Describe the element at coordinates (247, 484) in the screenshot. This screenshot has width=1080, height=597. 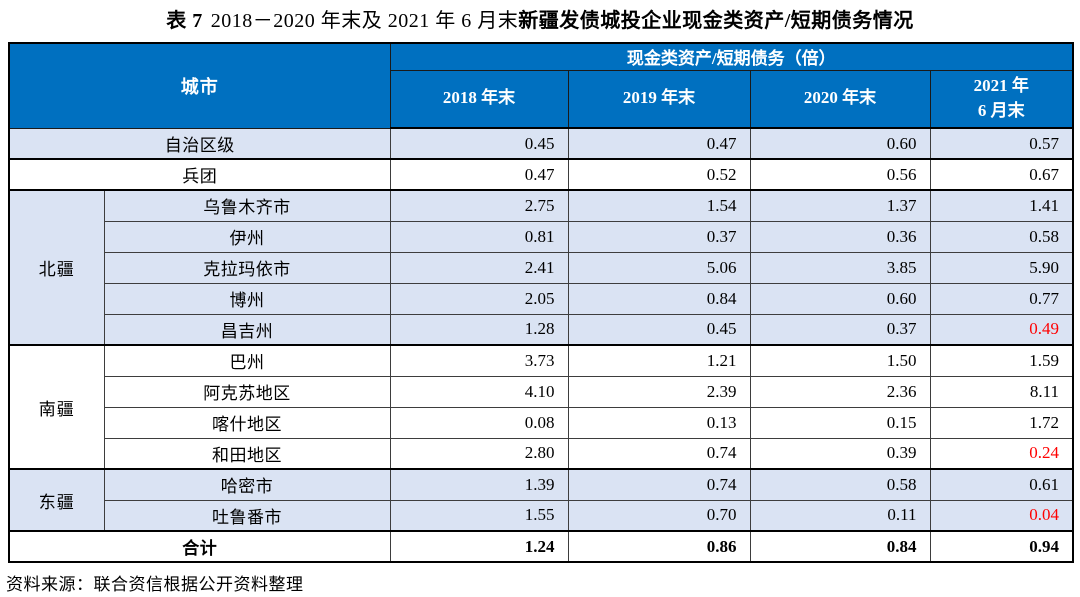
I see `city-cell: 哈密市` at that location.